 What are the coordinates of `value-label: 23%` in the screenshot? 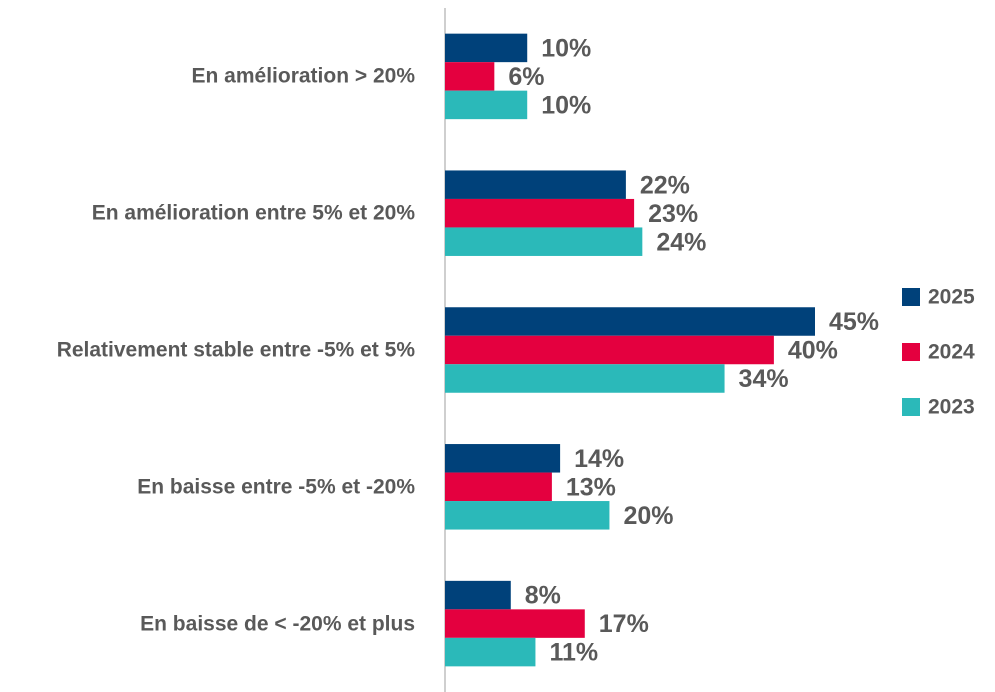 It's located at (673, 214).